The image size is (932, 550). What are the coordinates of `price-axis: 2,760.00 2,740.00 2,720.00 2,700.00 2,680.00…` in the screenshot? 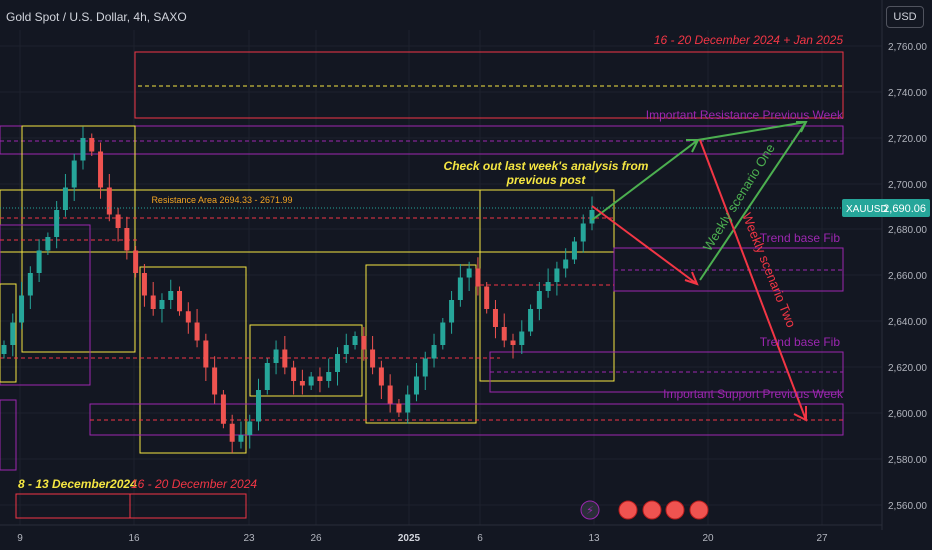 It's located at (907, 277).